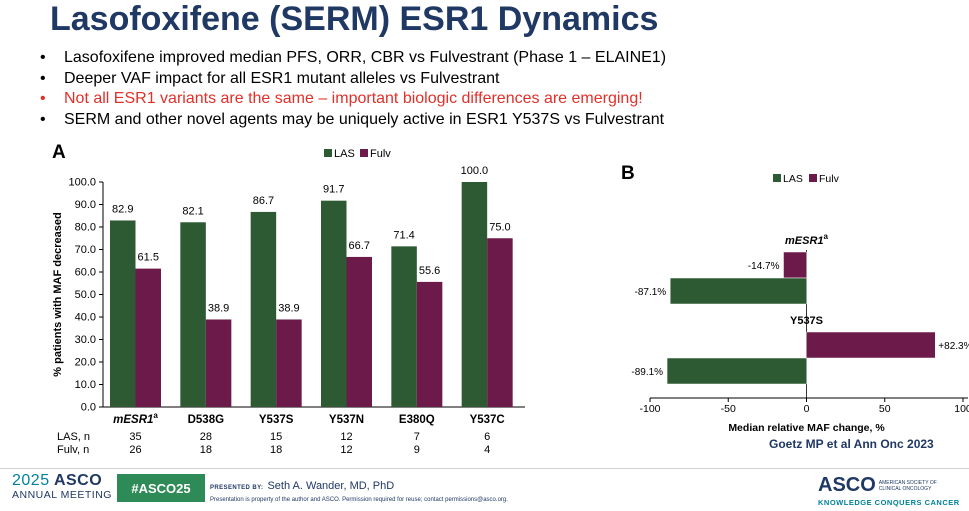 The width and height of the screenshot is (969, 511). Describe the element at coordinates (346, 450) in the screenshot. I see `n-table-value: 12` at that location.